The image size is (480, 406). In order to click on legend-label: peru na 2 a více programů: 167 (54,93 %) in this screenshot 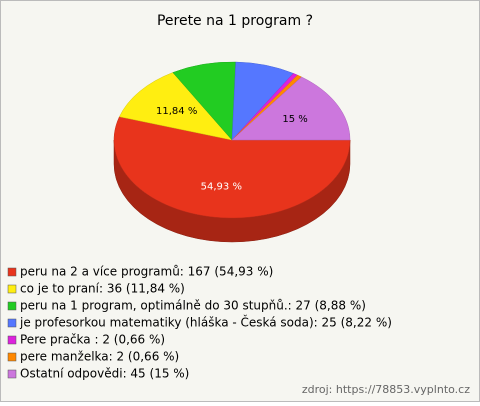, I will do `click(146, 272)`.